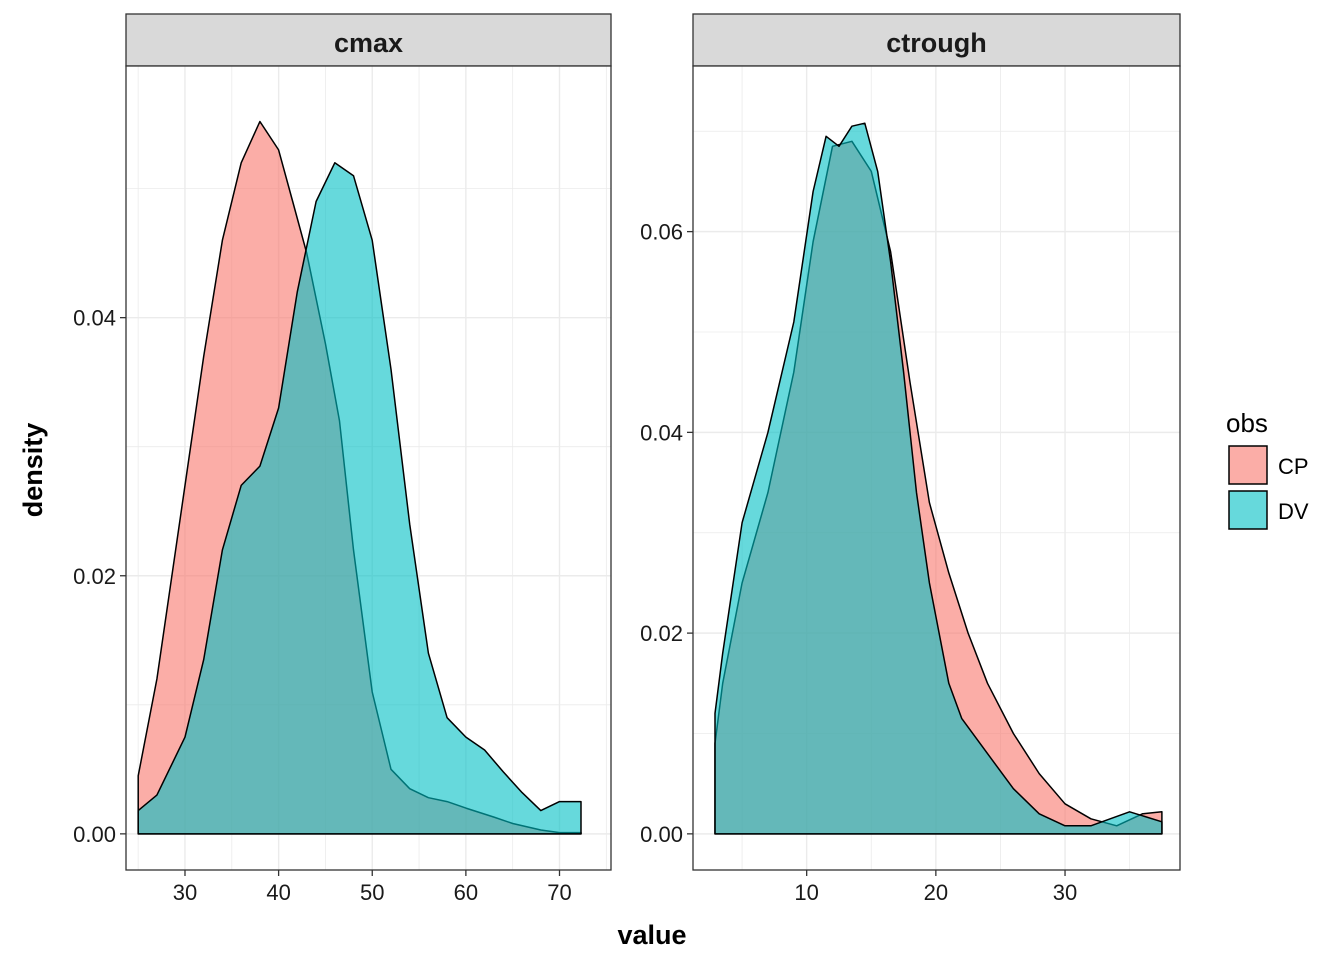 The width and height of the screenshot is (1344, 960). Describe the element at coordinates (651, 935) in the screenshot. I see `x-axis-title: value` at that location.